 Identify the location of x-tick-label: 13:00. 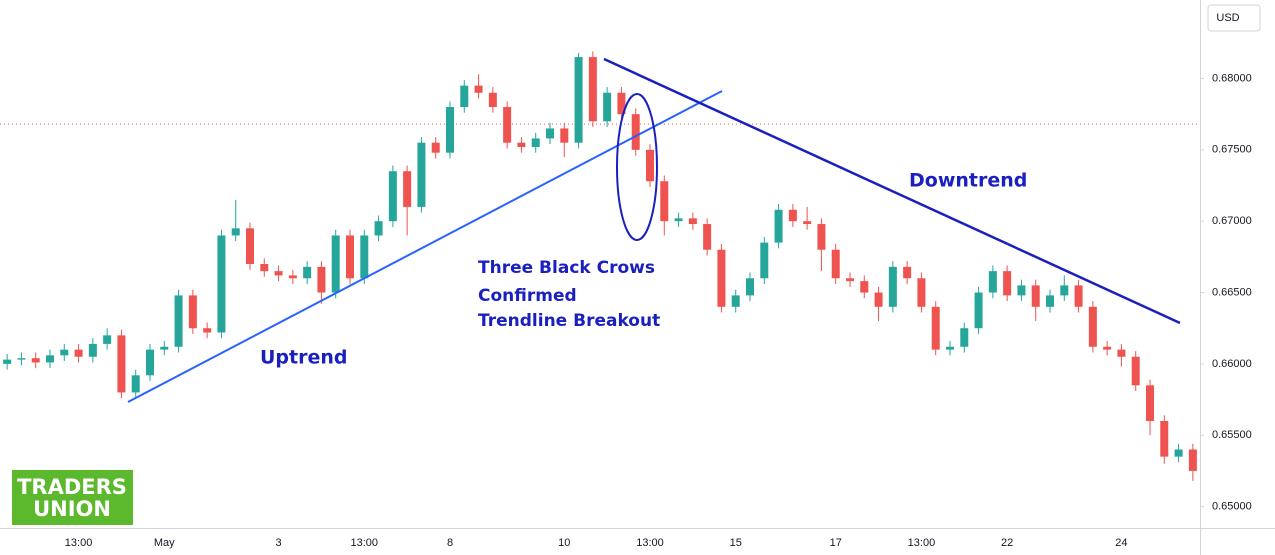
(79, 543).